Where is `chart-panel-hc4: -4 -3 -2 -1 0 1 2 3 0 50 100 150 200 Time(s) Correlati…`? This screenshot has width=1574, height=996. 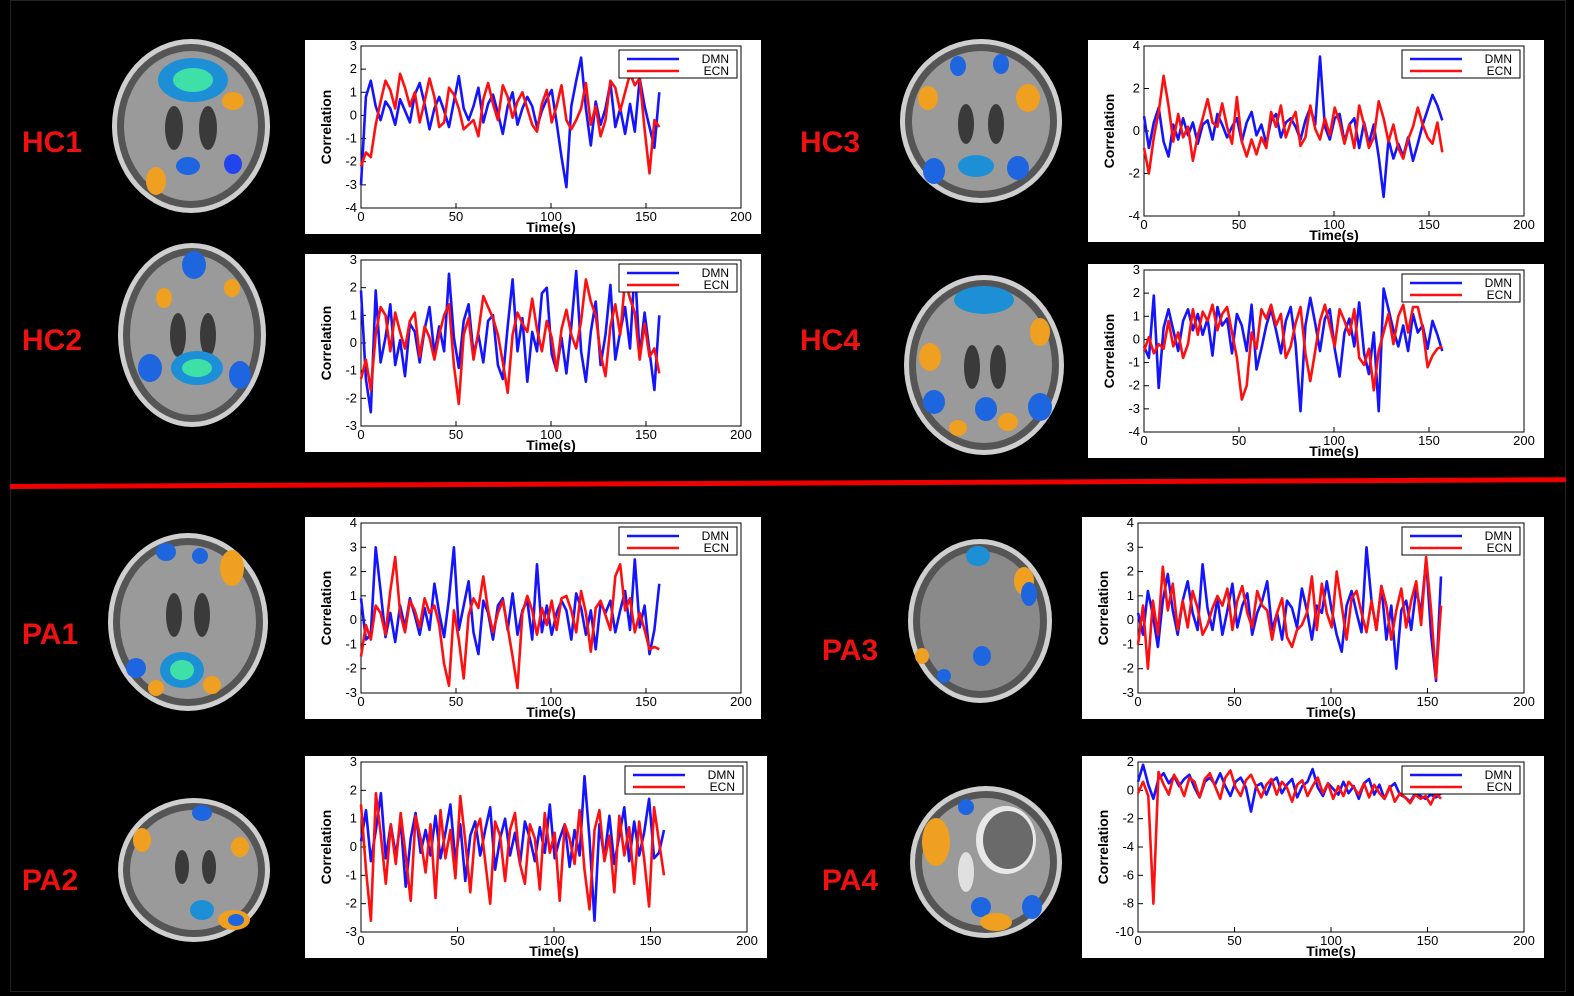 chart-panel-hc4: -4 -3 -2 -1 0 1 2 3 0 50 100 150 200 Time(s) Correlati… is located at coordinates (1316, 361).